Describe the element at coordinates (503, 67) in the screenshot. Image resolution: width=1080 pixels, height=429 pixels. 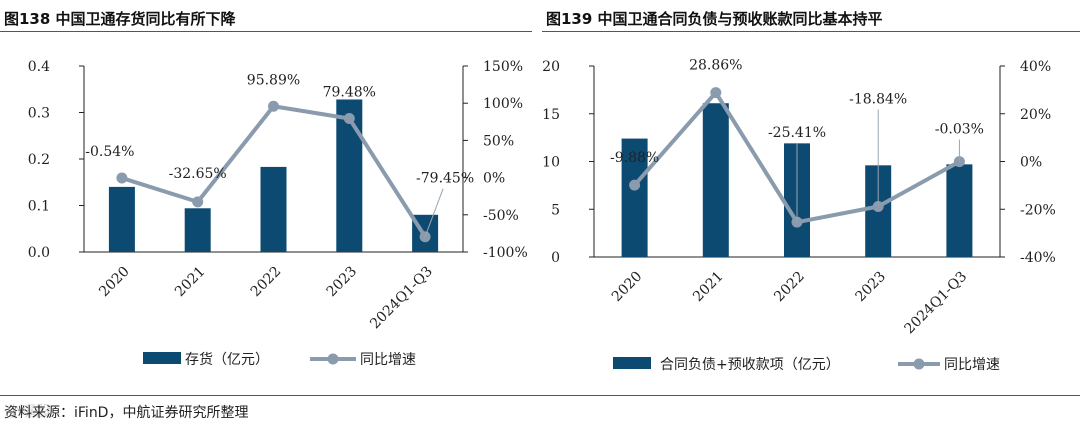
I see `right-tick-label: 150%` at that location.